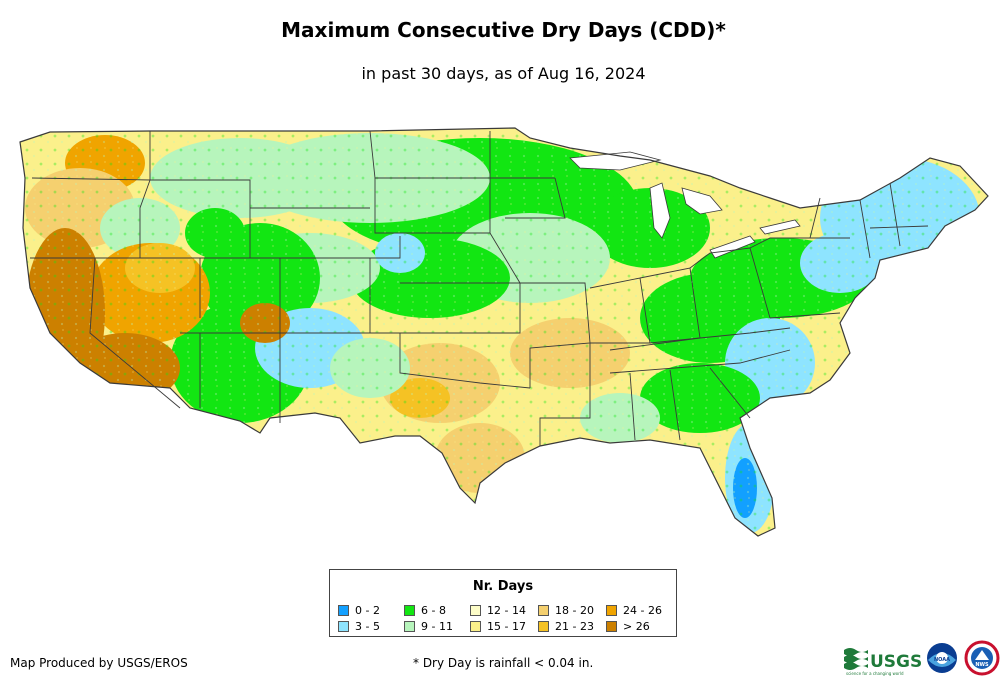 Image resolution: width=1007 pixels, height=691 pixels. I want to click on nws-logo: NWS, so click(982, 658).